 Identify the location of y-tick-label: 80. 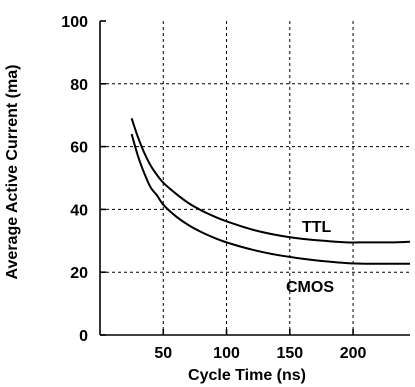
(79, 85).